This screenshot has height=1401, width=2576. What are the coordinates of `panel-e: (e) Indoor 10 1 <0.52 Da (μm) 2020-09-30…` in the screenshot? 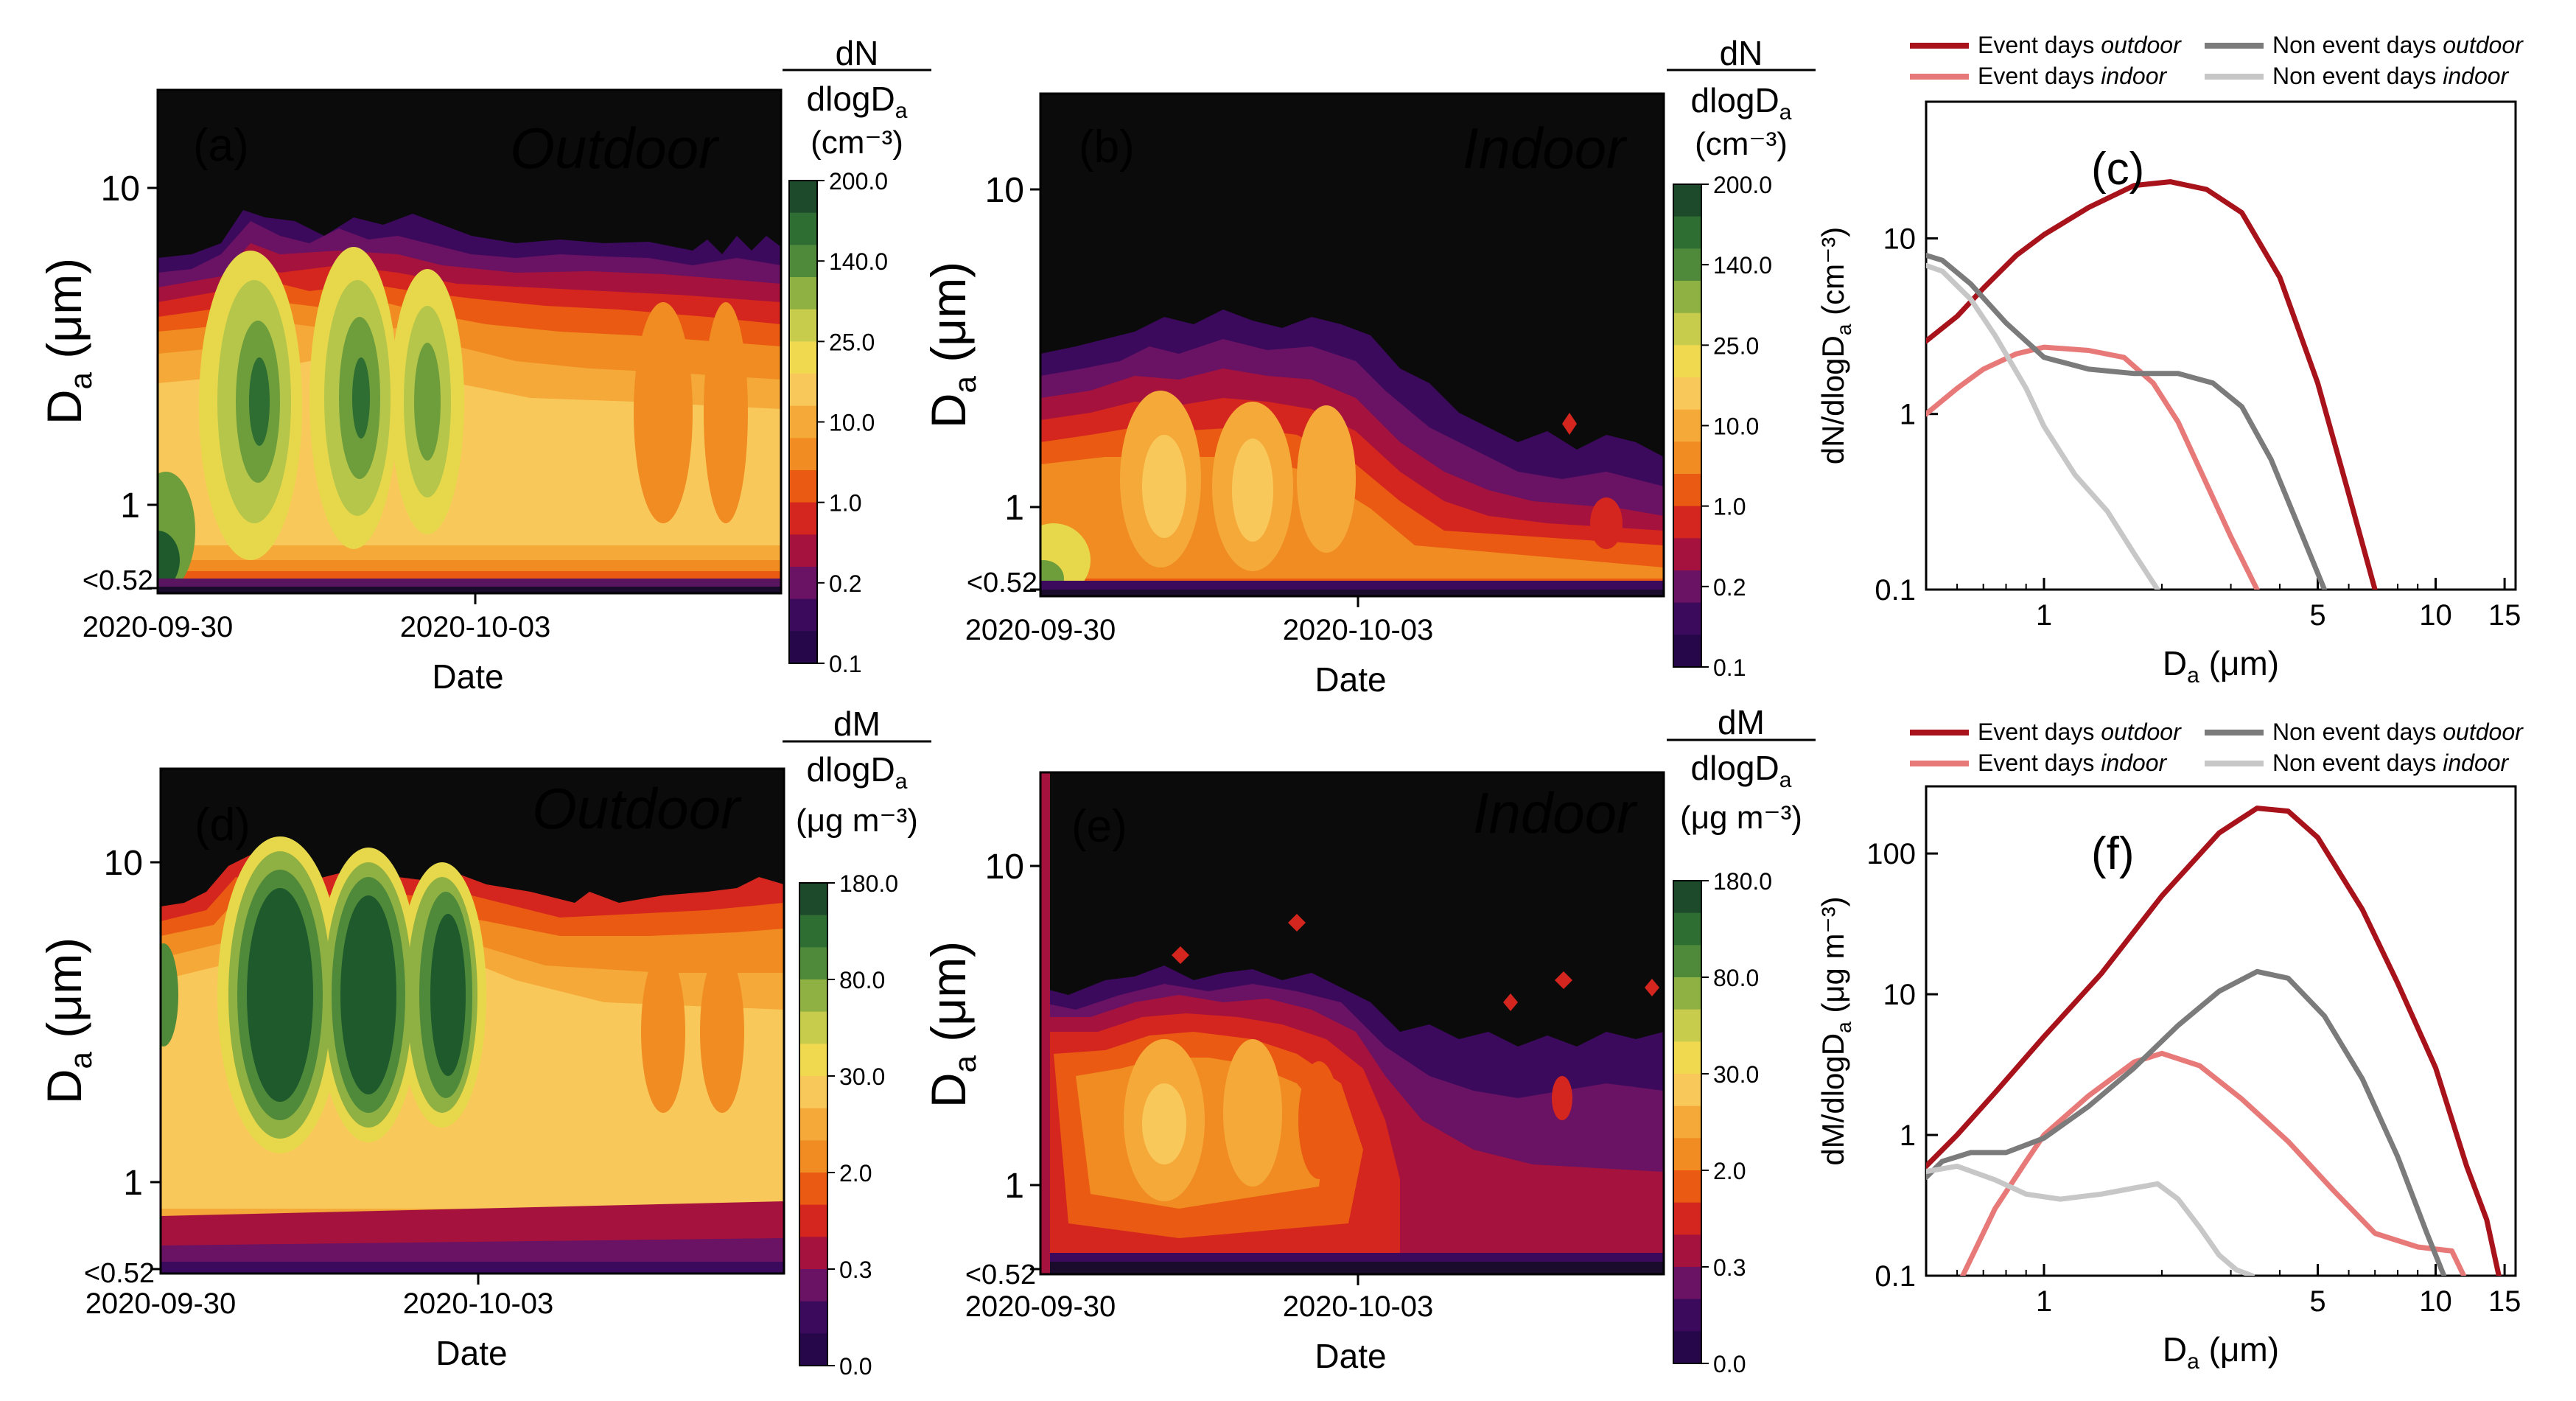 It's located at (1293, 1073).